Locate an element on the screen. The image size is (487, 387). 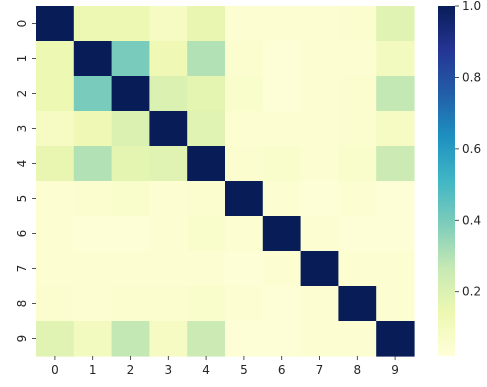
y-tick-label: 1 is located at coordinates (22, 59).